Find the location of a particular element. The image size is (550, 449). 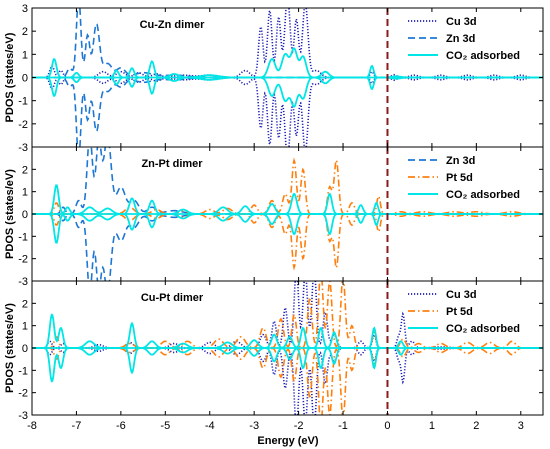

legend: Cu 3d Zn 3d CO₂ adsorbed is located at coordinates (464, 39).